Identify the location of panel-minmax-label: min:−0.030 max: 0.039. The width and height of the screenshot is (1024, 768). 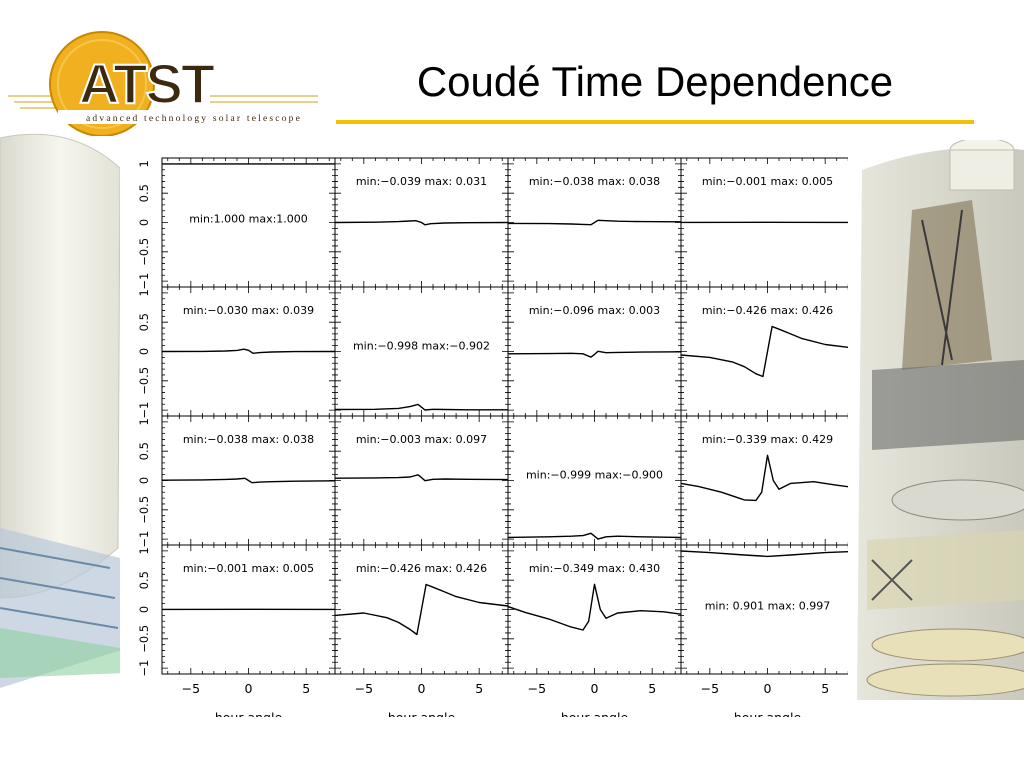
(248, 310).